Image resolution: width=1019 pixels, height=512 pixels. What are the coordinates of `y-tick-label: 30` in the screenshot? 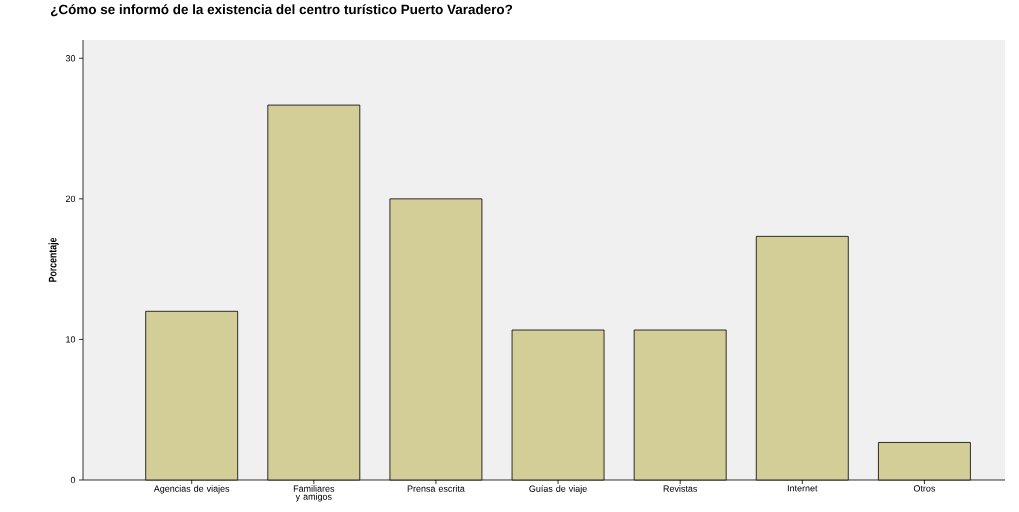 It's located at (70, 58).